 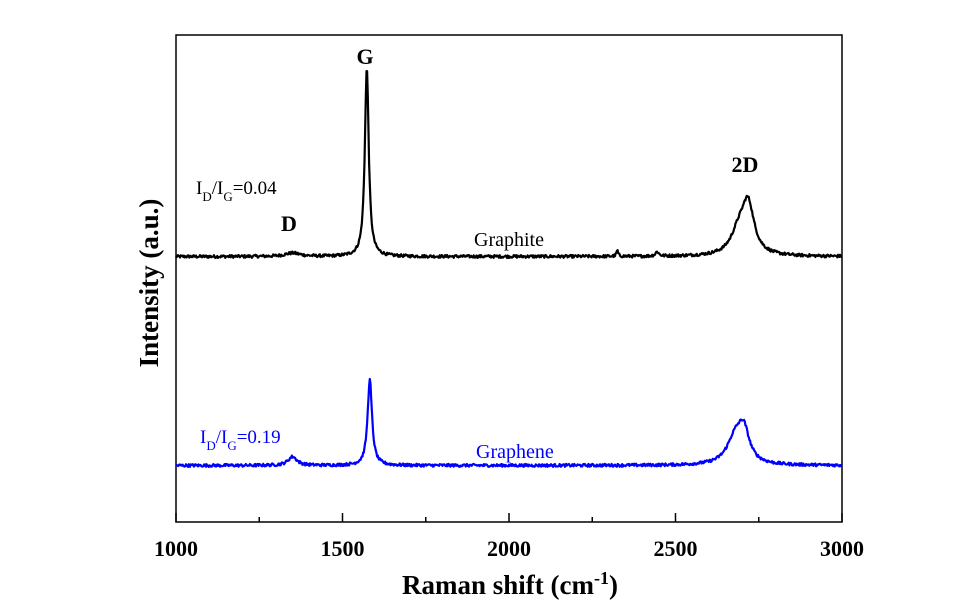 I want to click on x-tick-label: 2500, so click(x=676, y=548).